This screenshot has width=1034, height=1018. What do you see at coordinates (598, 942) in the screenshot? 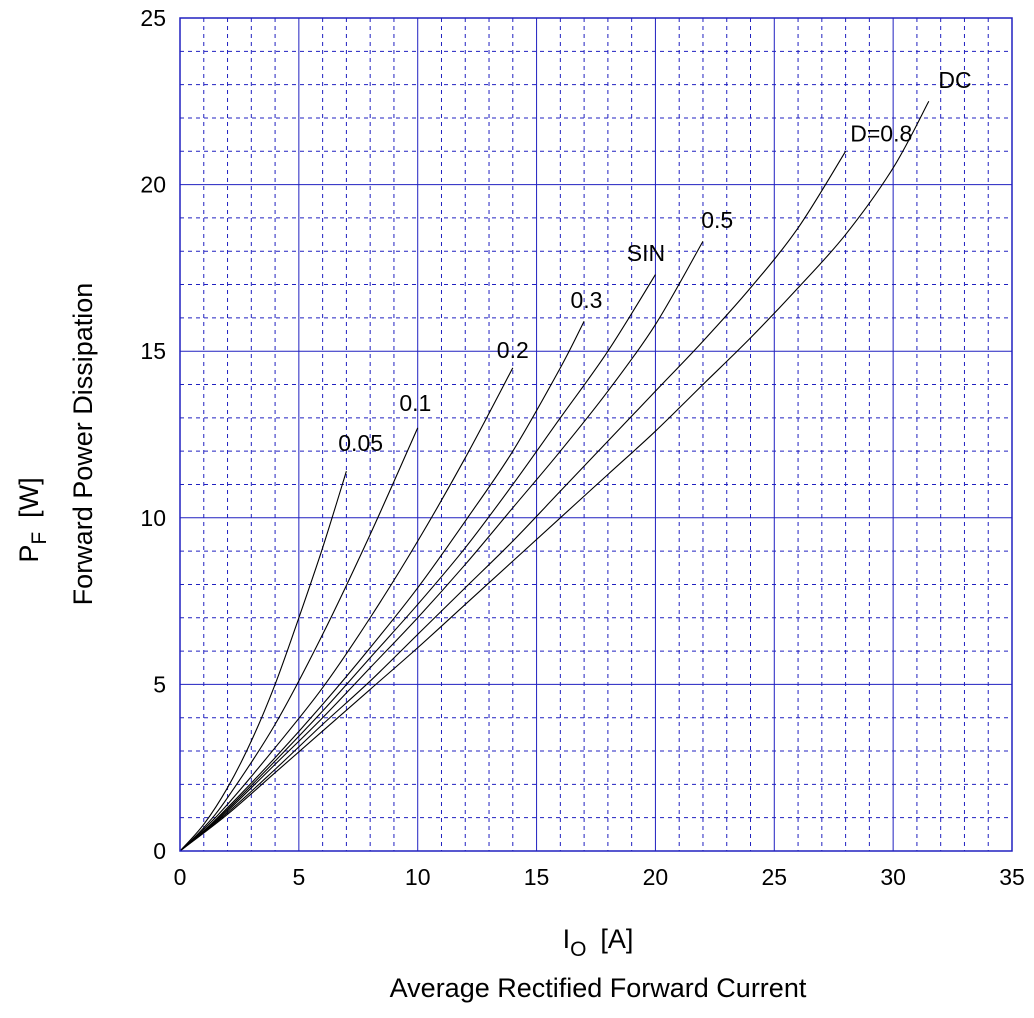
I see `x-axis-symbol: IO [A]` at bounding box center [598, 942].